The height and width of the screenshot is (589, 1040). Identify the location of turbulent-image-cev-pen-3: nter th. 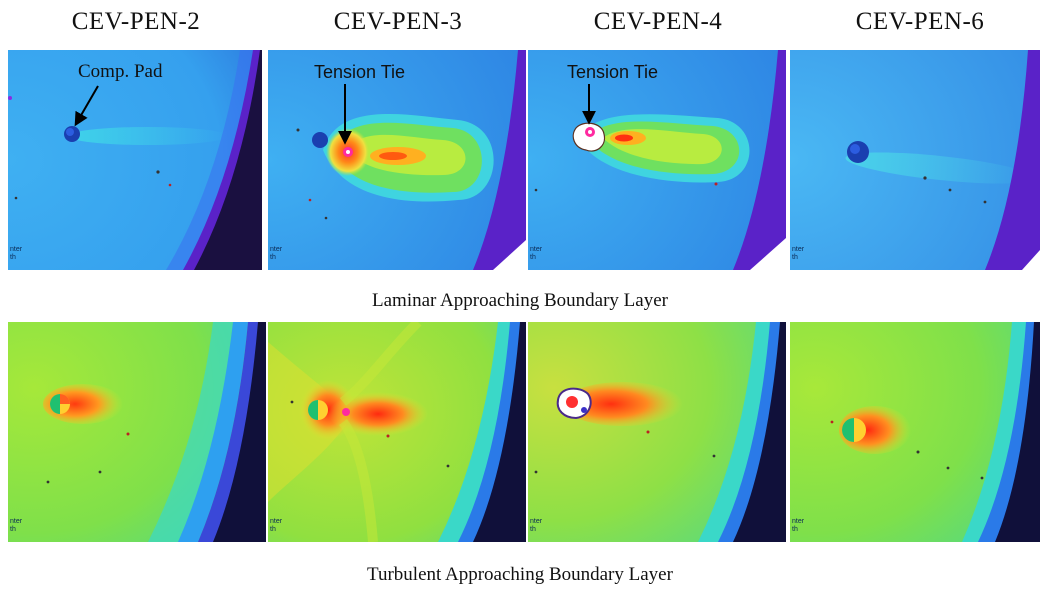
(397, 432).